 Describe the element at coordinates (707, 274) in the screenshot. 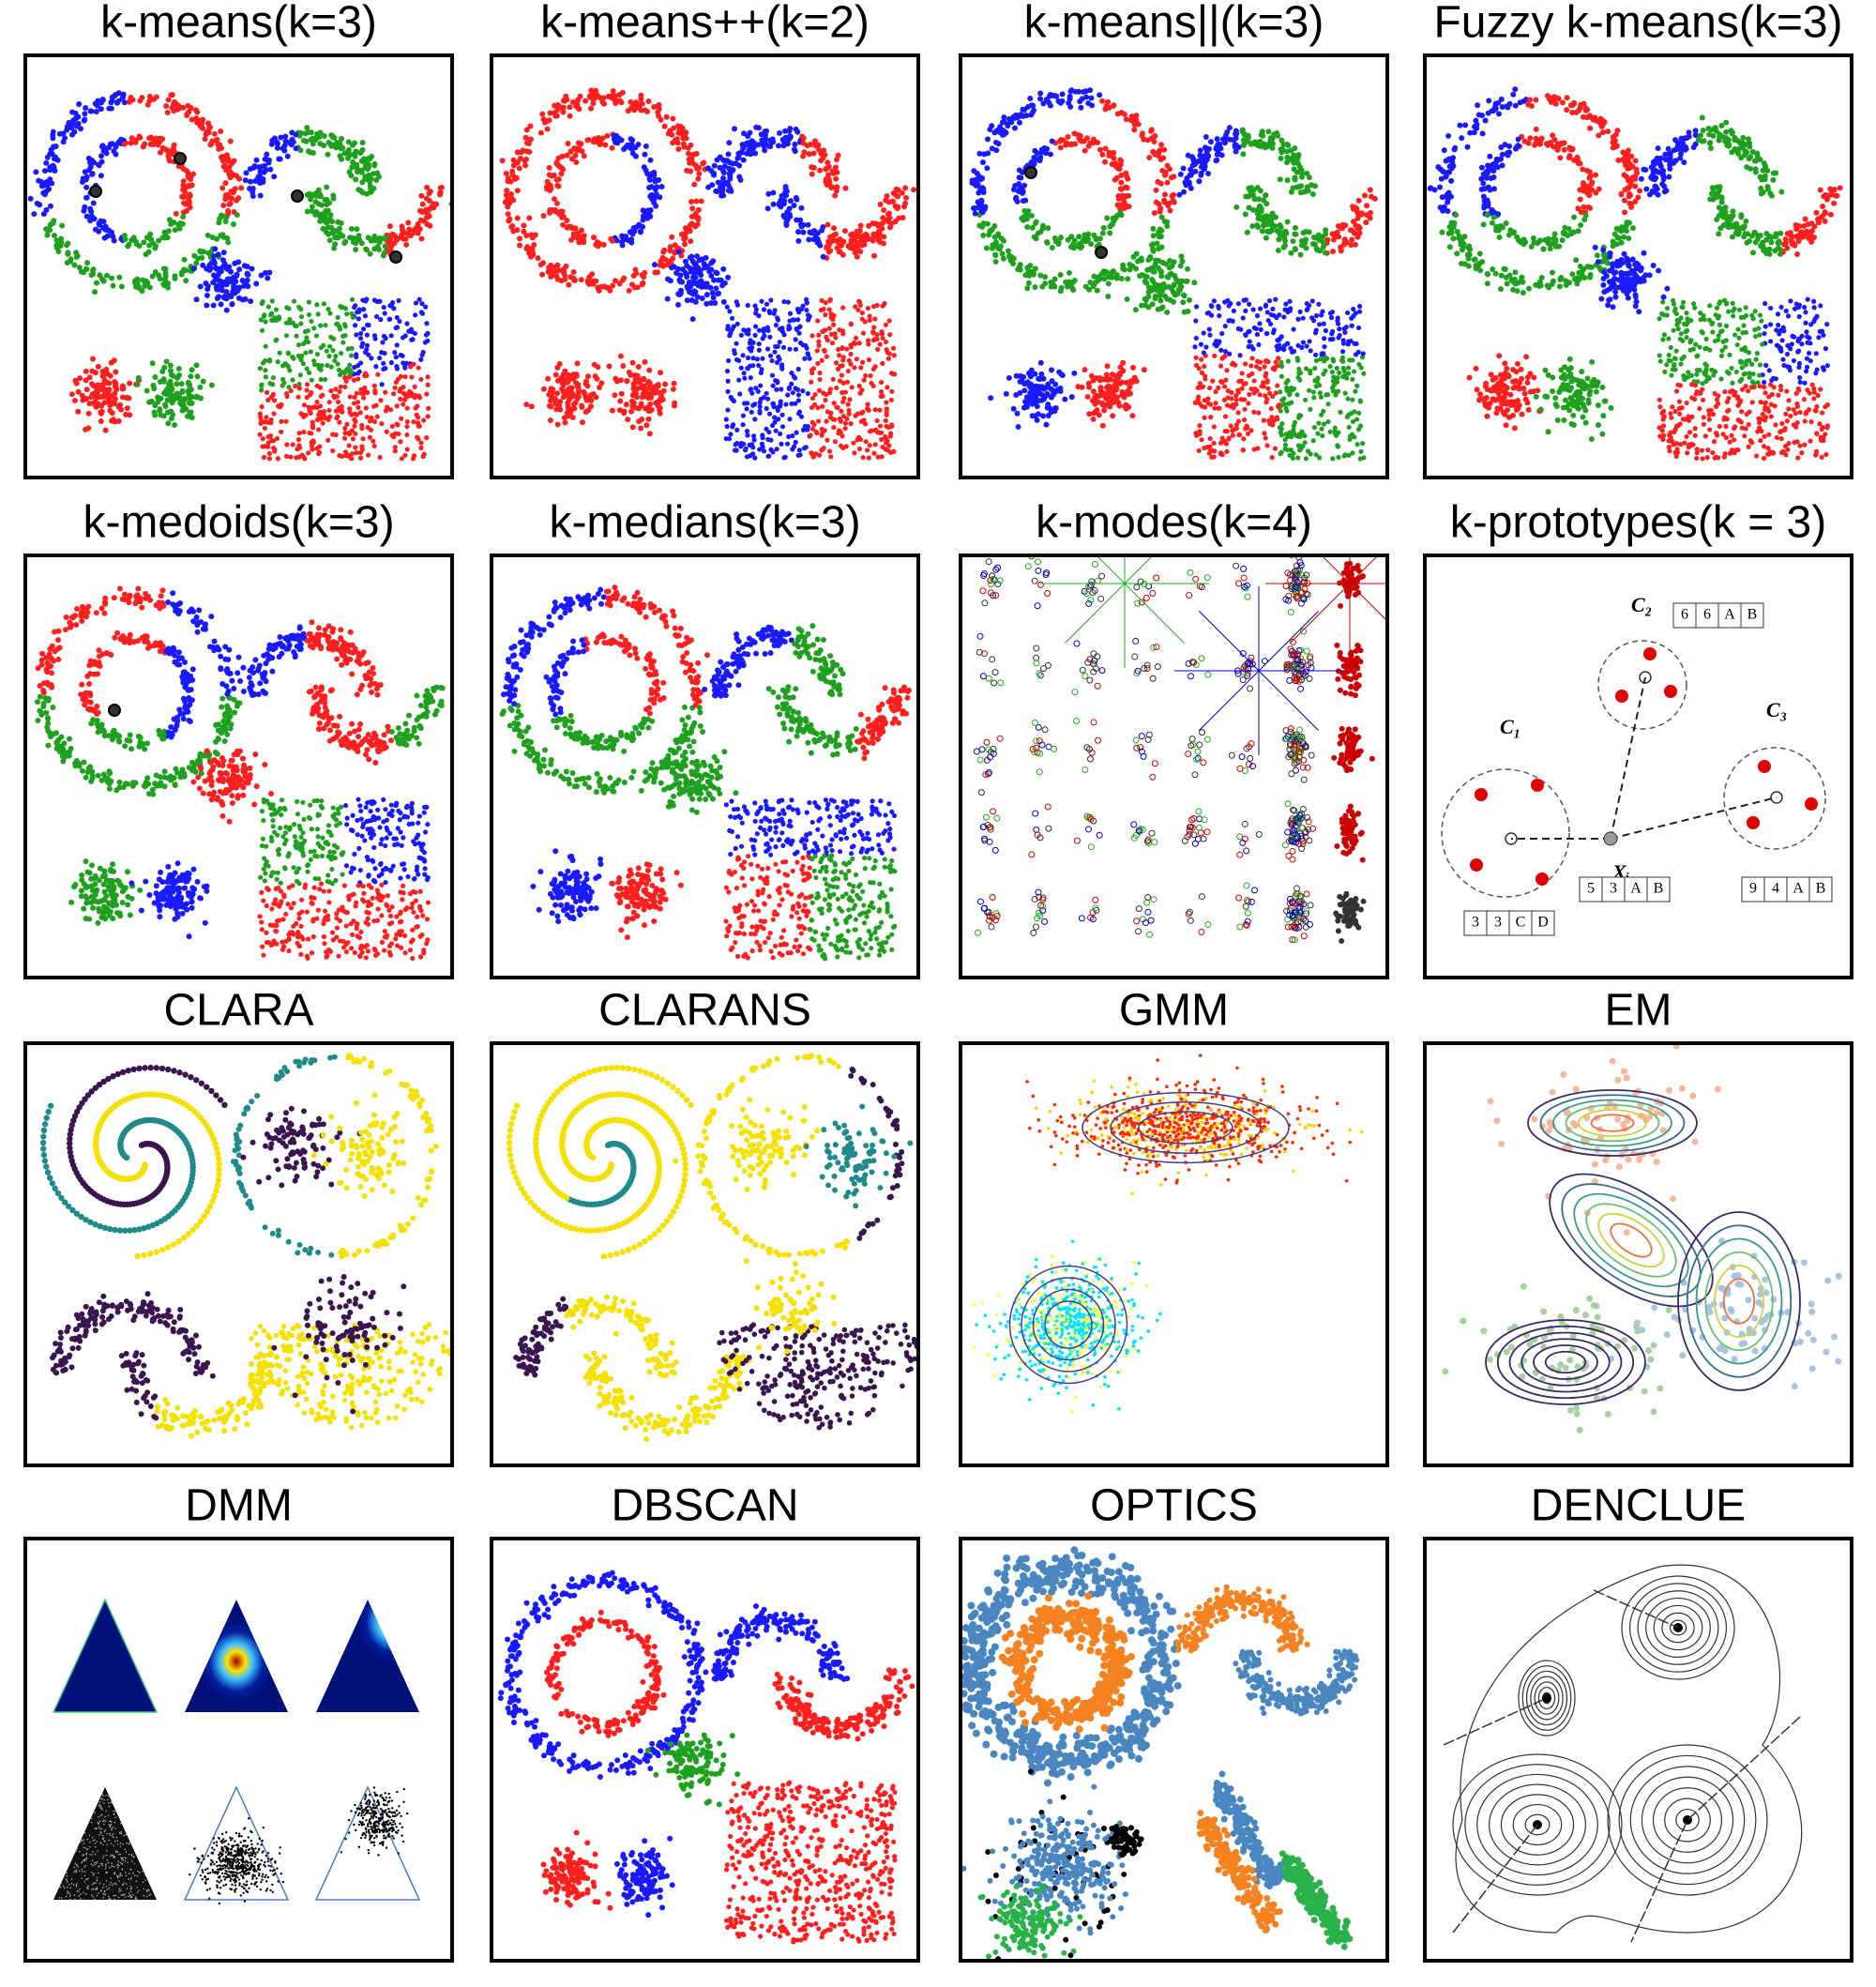

I see `panel-content` at that location.